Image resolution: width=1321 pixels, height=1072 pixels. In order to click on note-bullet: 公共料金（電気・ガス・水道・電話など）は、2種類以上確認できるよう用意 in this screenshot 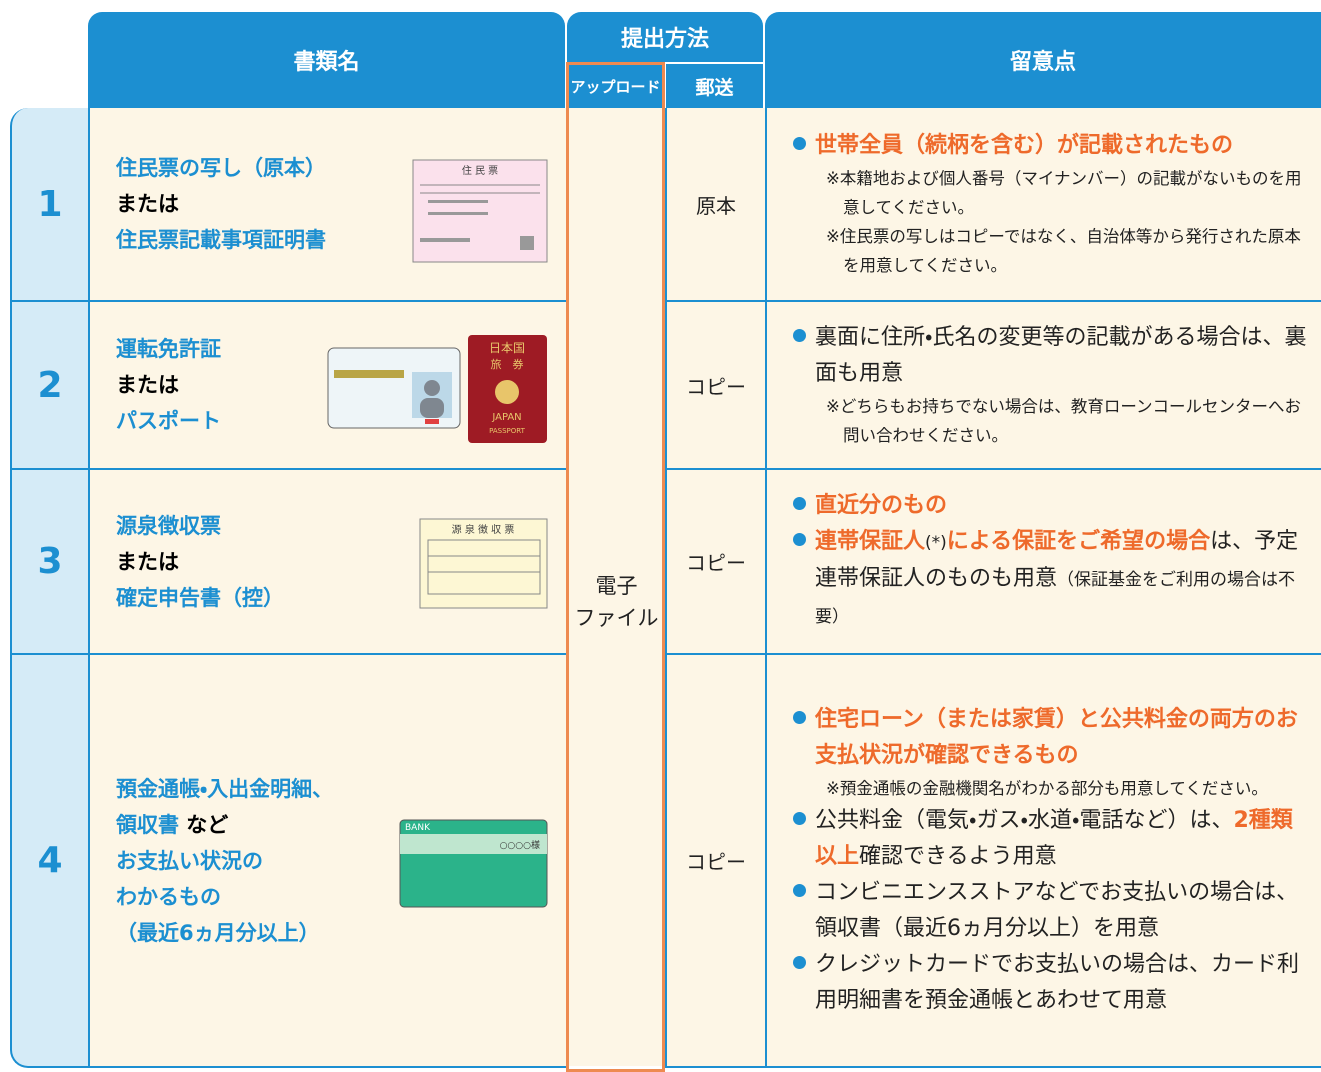, I will do `click(1050, 839)`.